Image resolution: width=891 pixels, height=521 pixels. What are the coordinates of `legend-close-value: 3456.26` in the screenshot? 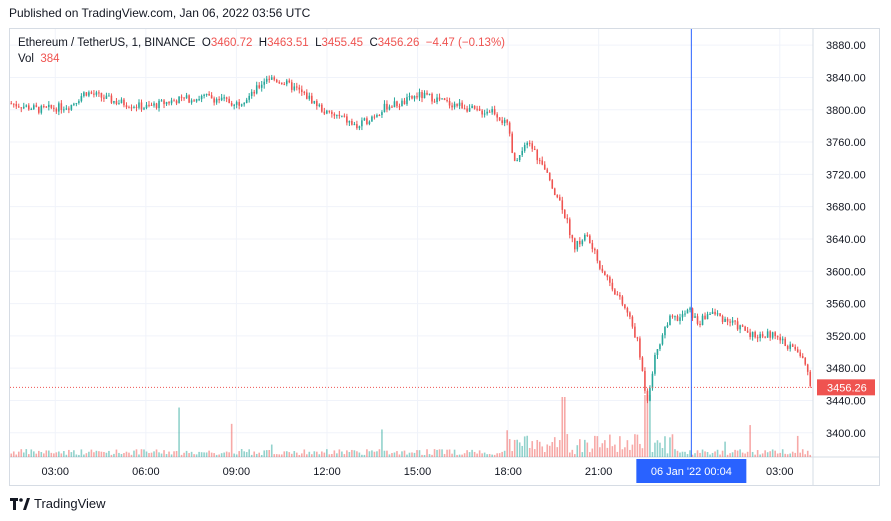 It's located at (398, 43).